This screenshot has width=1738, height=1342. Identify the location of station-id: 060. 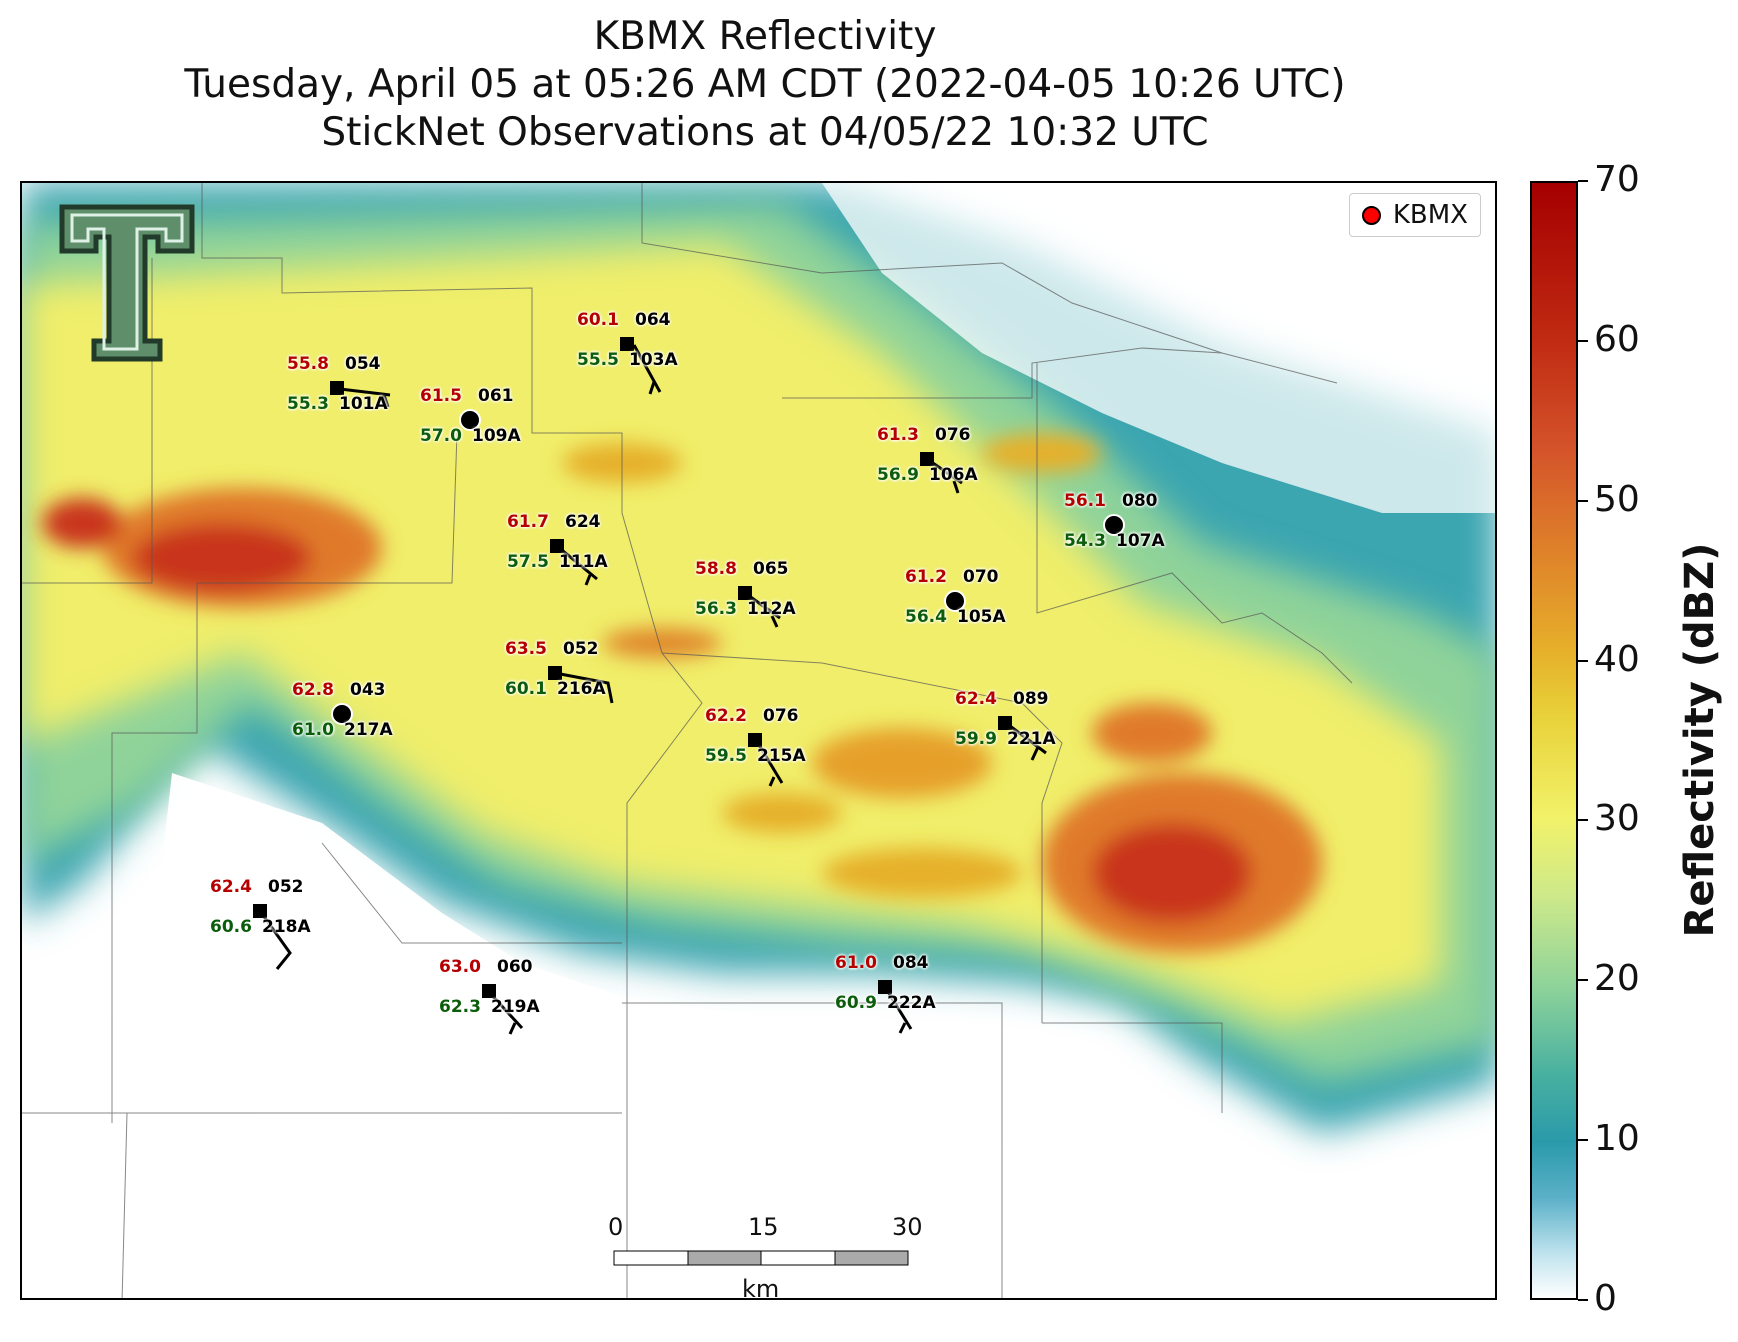
(515, 967).